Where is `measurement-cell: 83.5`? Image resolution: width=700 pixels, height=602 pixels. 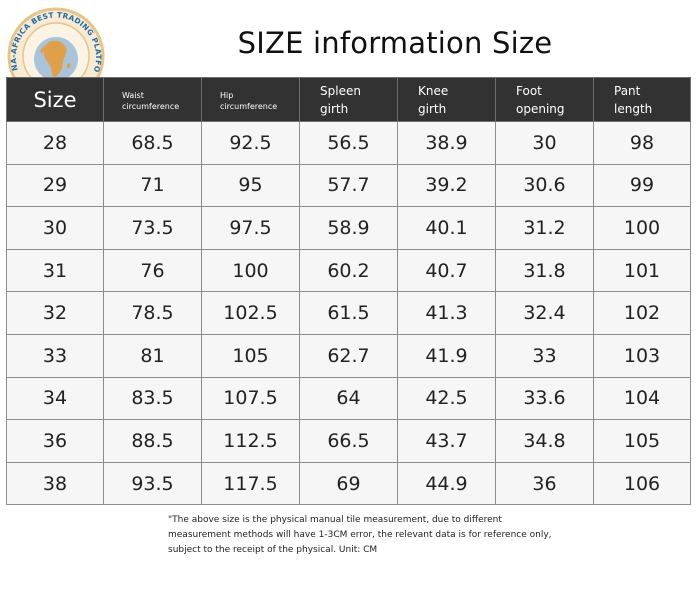
measurement-cell: 83.5 is located at coordinates (152, 398).